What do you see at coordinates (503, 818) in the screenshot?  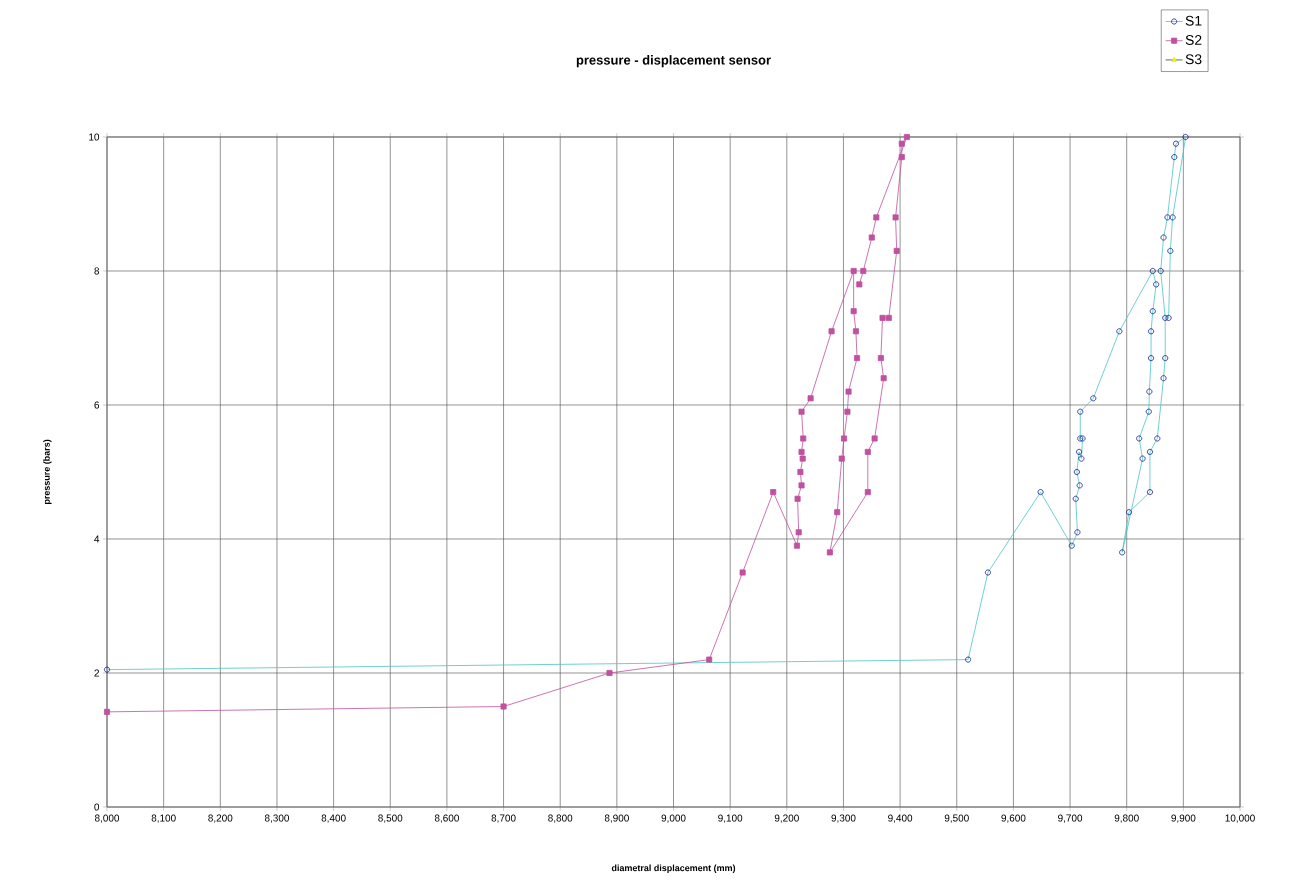 I see `x-tick-label: 8,700` at bounding box center [503, 818].